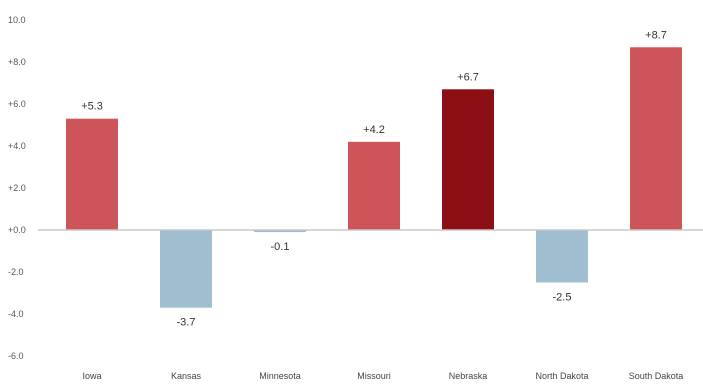  I want to click on bar-nebraska, so click(468, 159).